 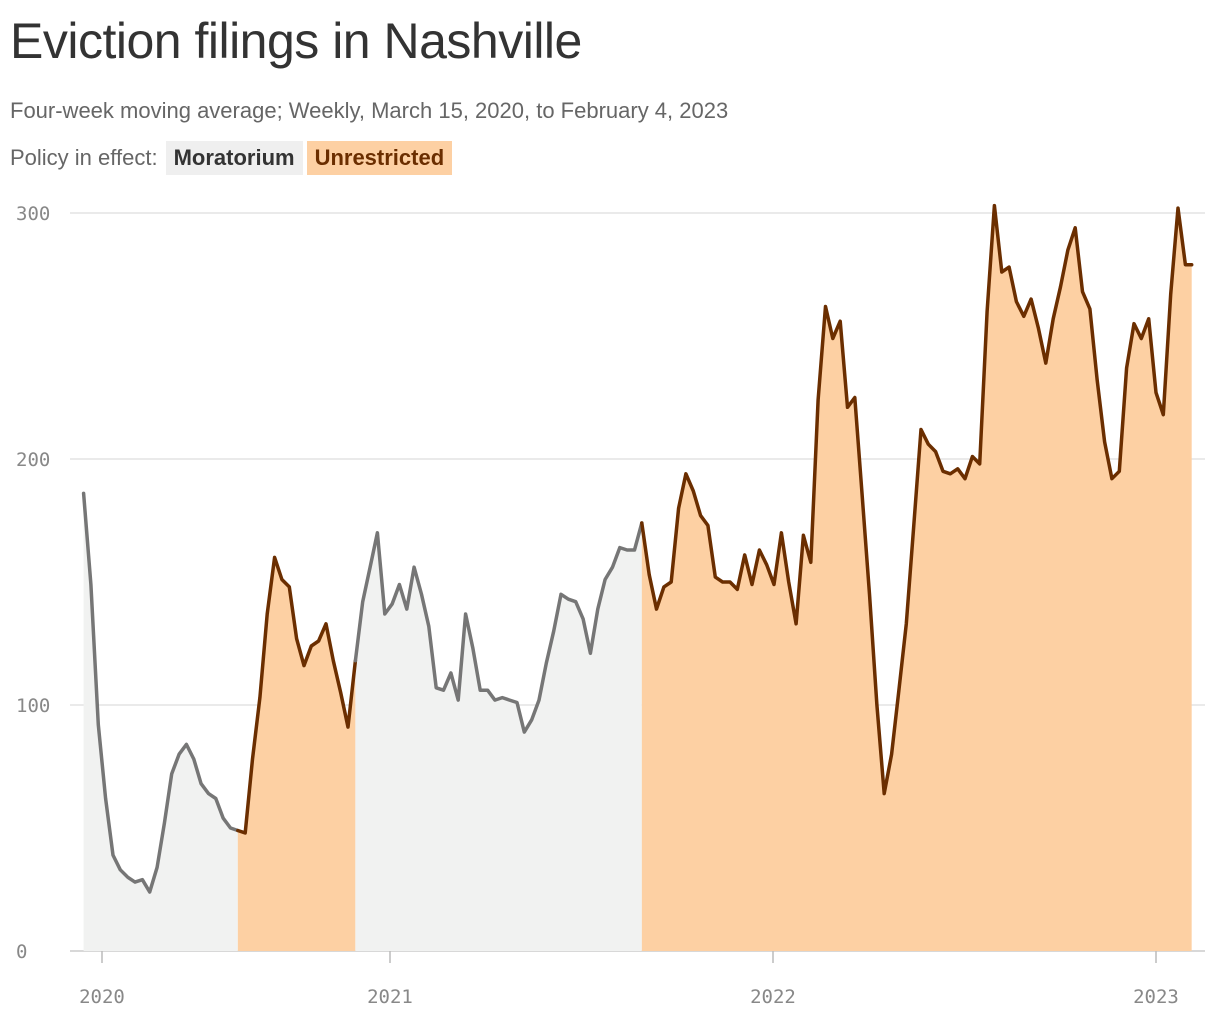 I want to click on legend-unrestricted: Unrestricted, so click(x=379, y=158).